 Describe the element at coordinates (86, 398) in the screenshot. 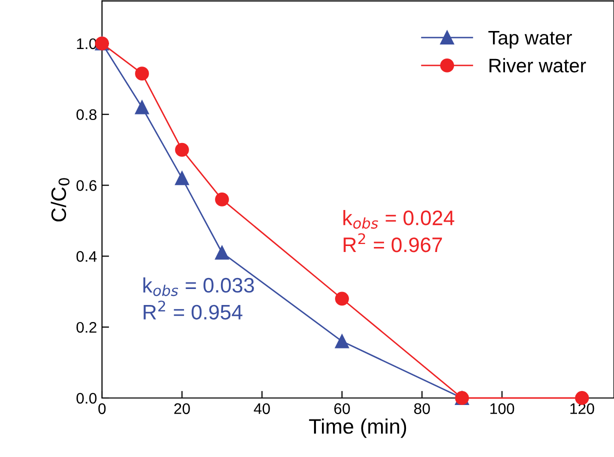

I see `y-tick-label: 0.0` at that location.